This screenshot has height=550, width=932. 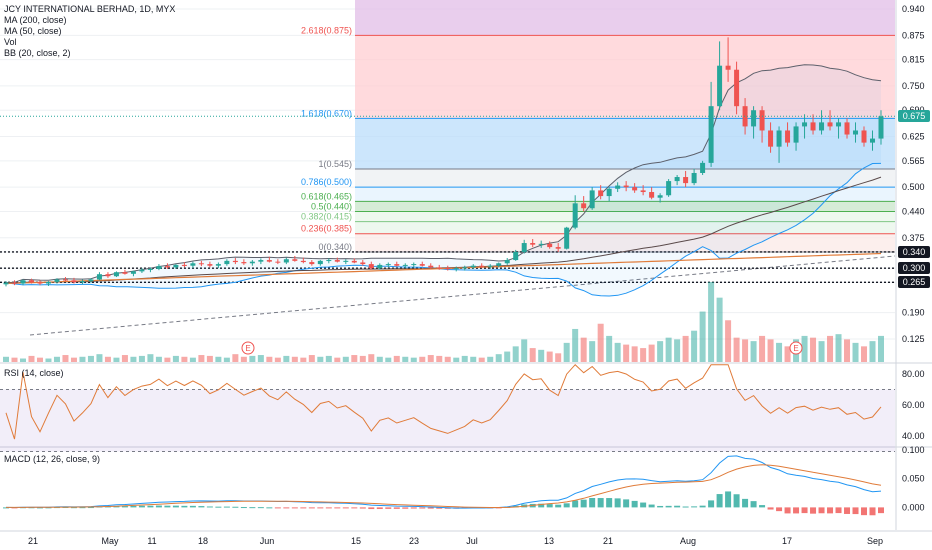 What do you see at coordinates (151, 541) in the screenshot?
I see `time-axis-label: 11` at bounding box center [151, 541].